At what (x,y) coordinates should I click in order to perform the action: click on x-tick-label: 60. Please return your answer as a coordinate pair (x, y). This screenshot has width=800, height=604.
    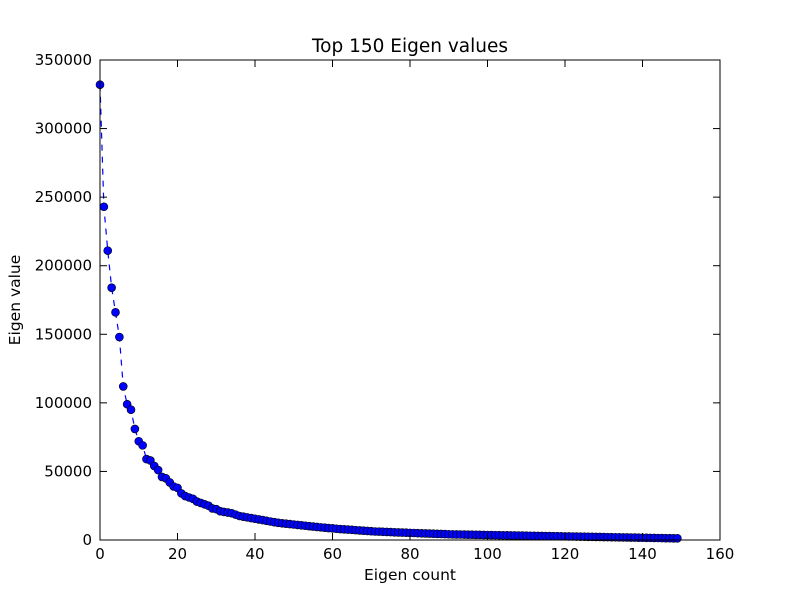
    Looking at the image, I should click on (332, 554).